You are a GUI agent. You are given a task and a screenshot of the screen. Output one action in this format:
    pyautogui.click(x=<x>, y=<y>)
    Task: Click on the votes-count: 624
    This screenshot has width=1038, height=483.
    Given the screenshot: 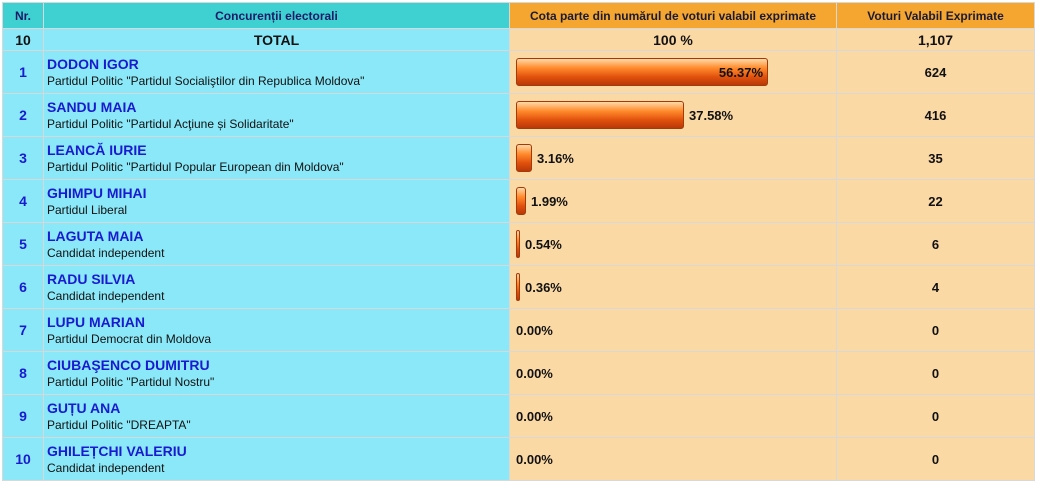 What is the action you would take?
    pyautogui.click(x=935, y=72)
    